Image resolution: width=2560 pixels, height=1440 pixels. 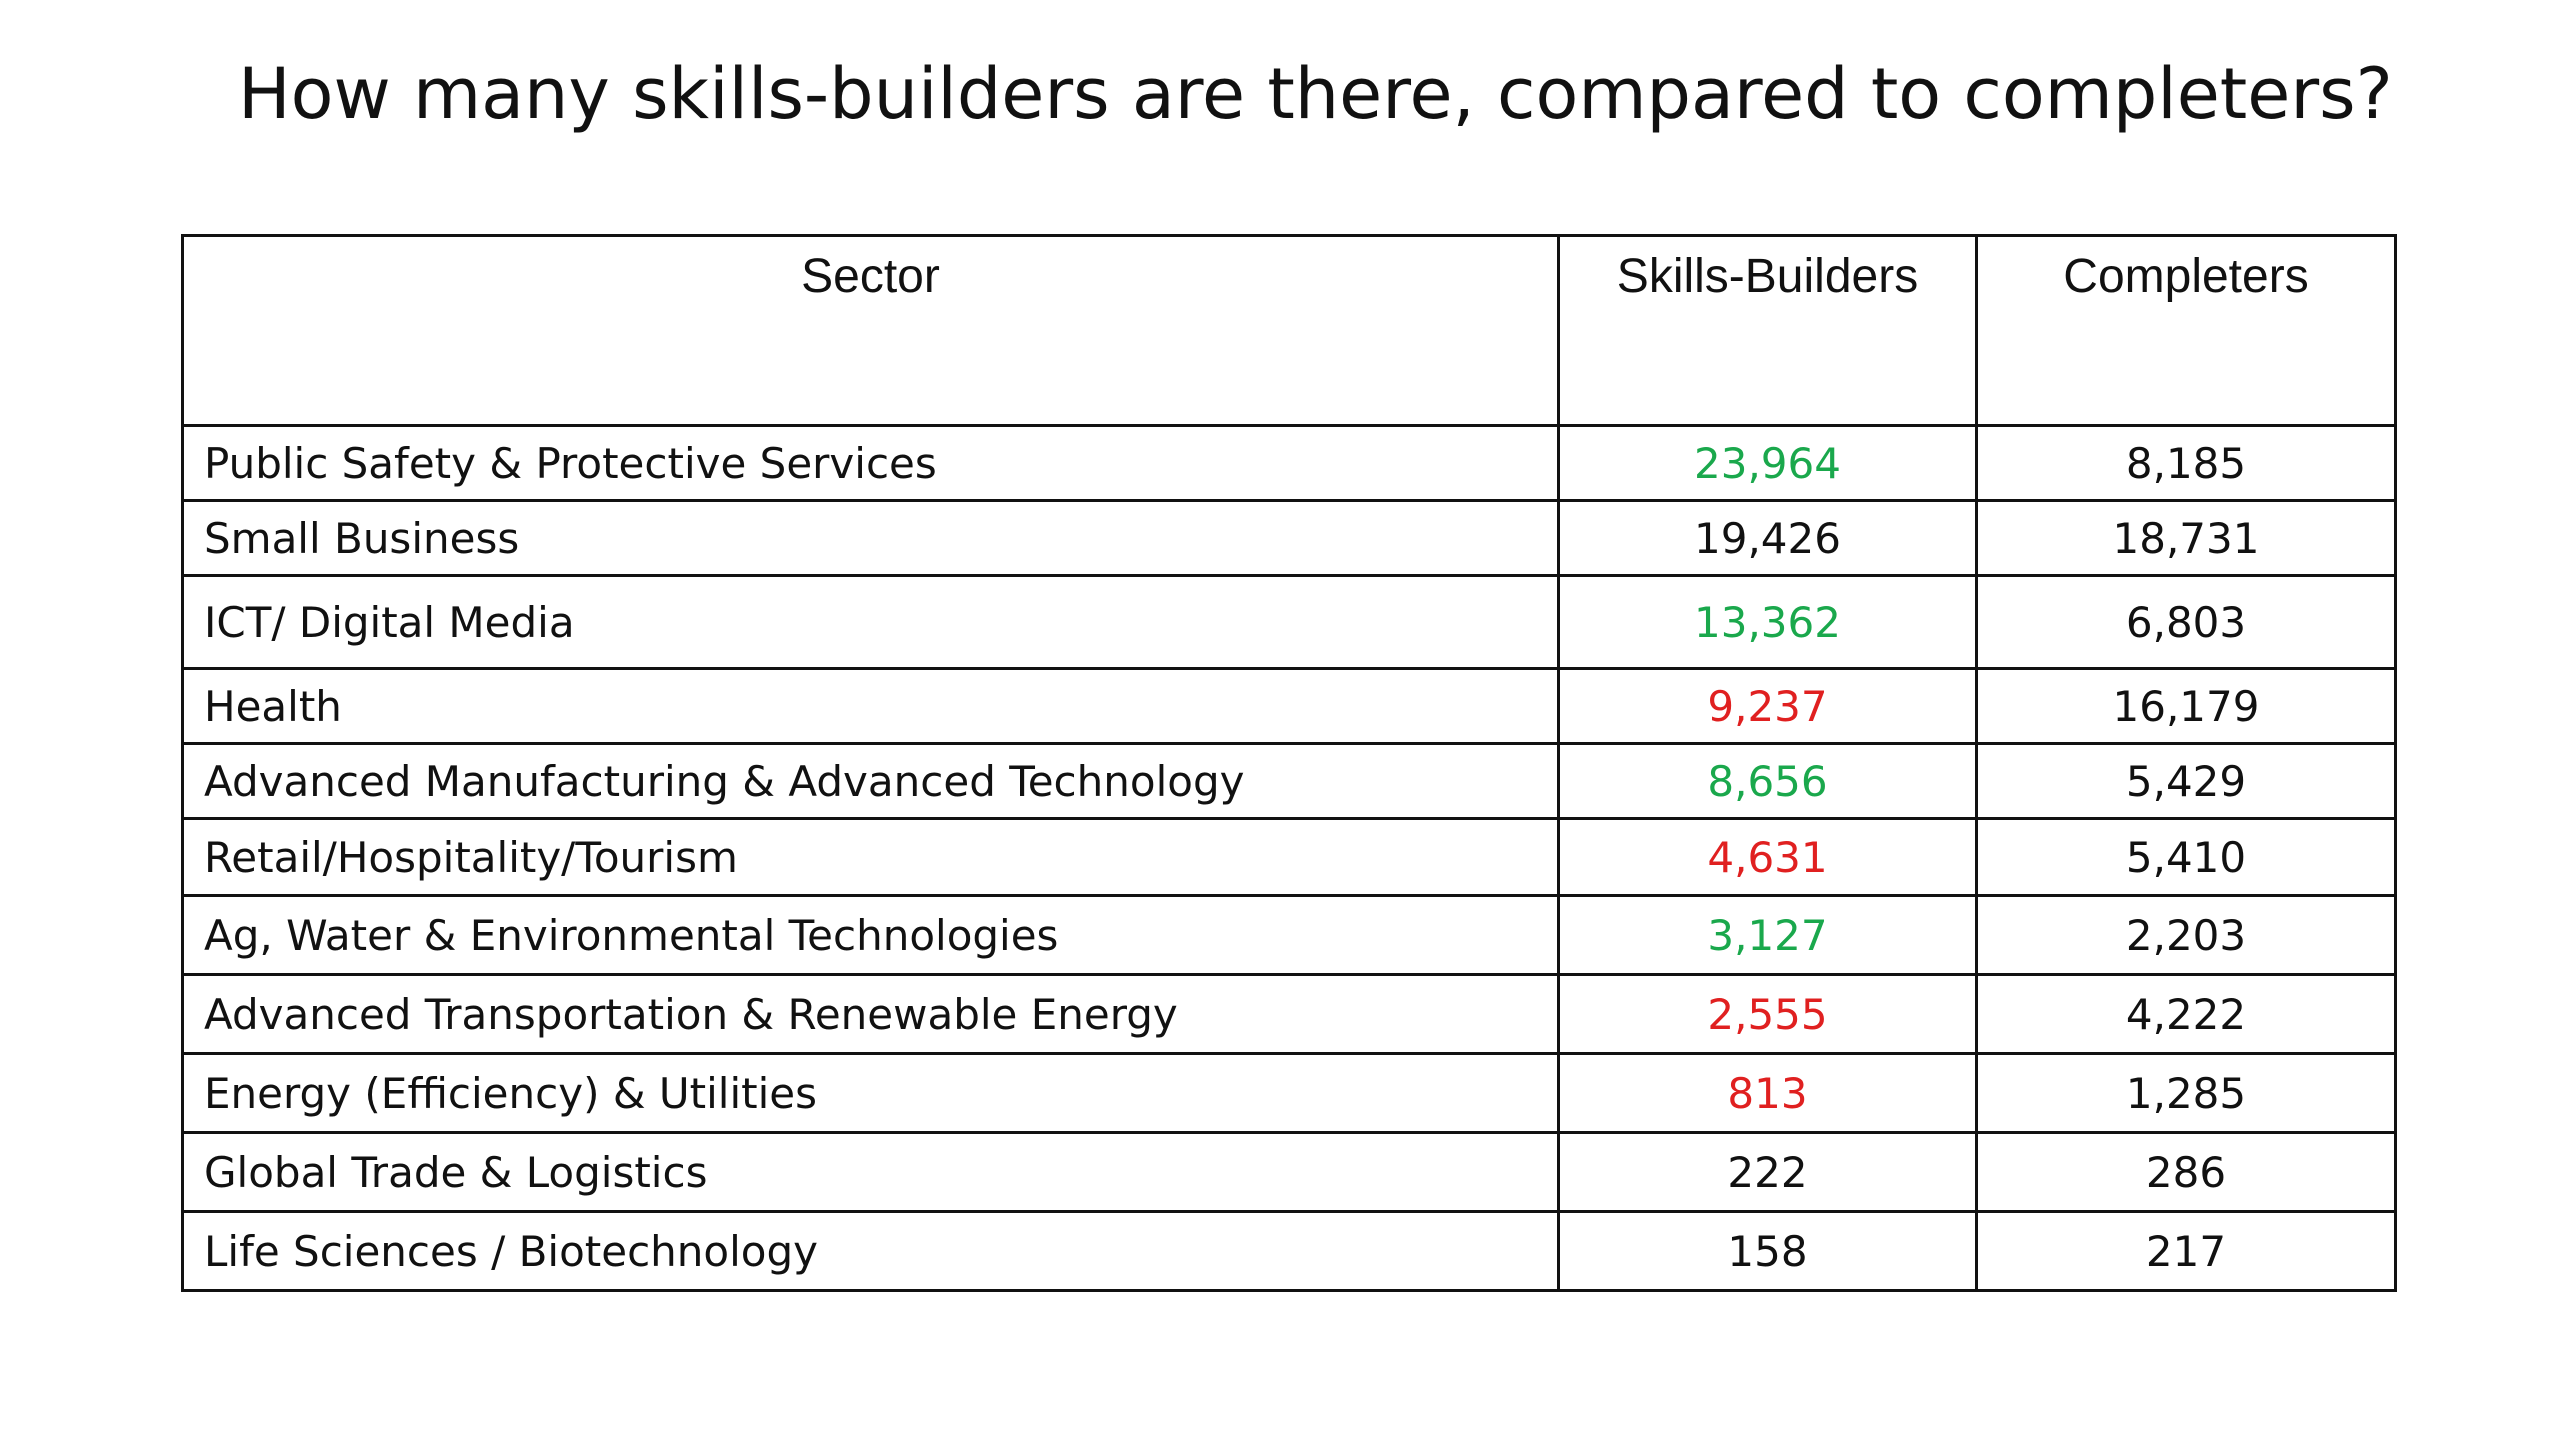 I want to click on table-row: Retail/Hospitality/Tourism 4,631 5,410, so click(x=1289, y=857).